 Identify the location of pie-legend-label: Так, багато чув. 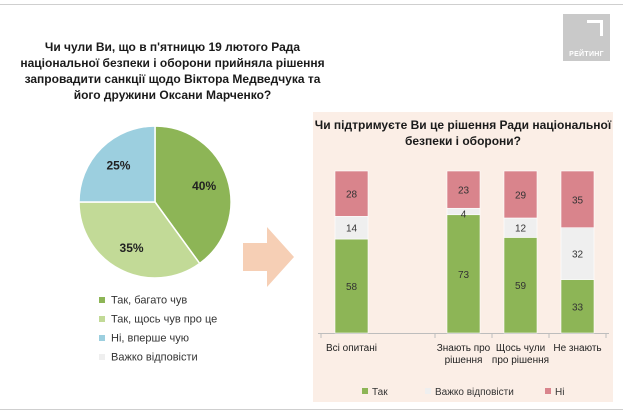
(149, 301).